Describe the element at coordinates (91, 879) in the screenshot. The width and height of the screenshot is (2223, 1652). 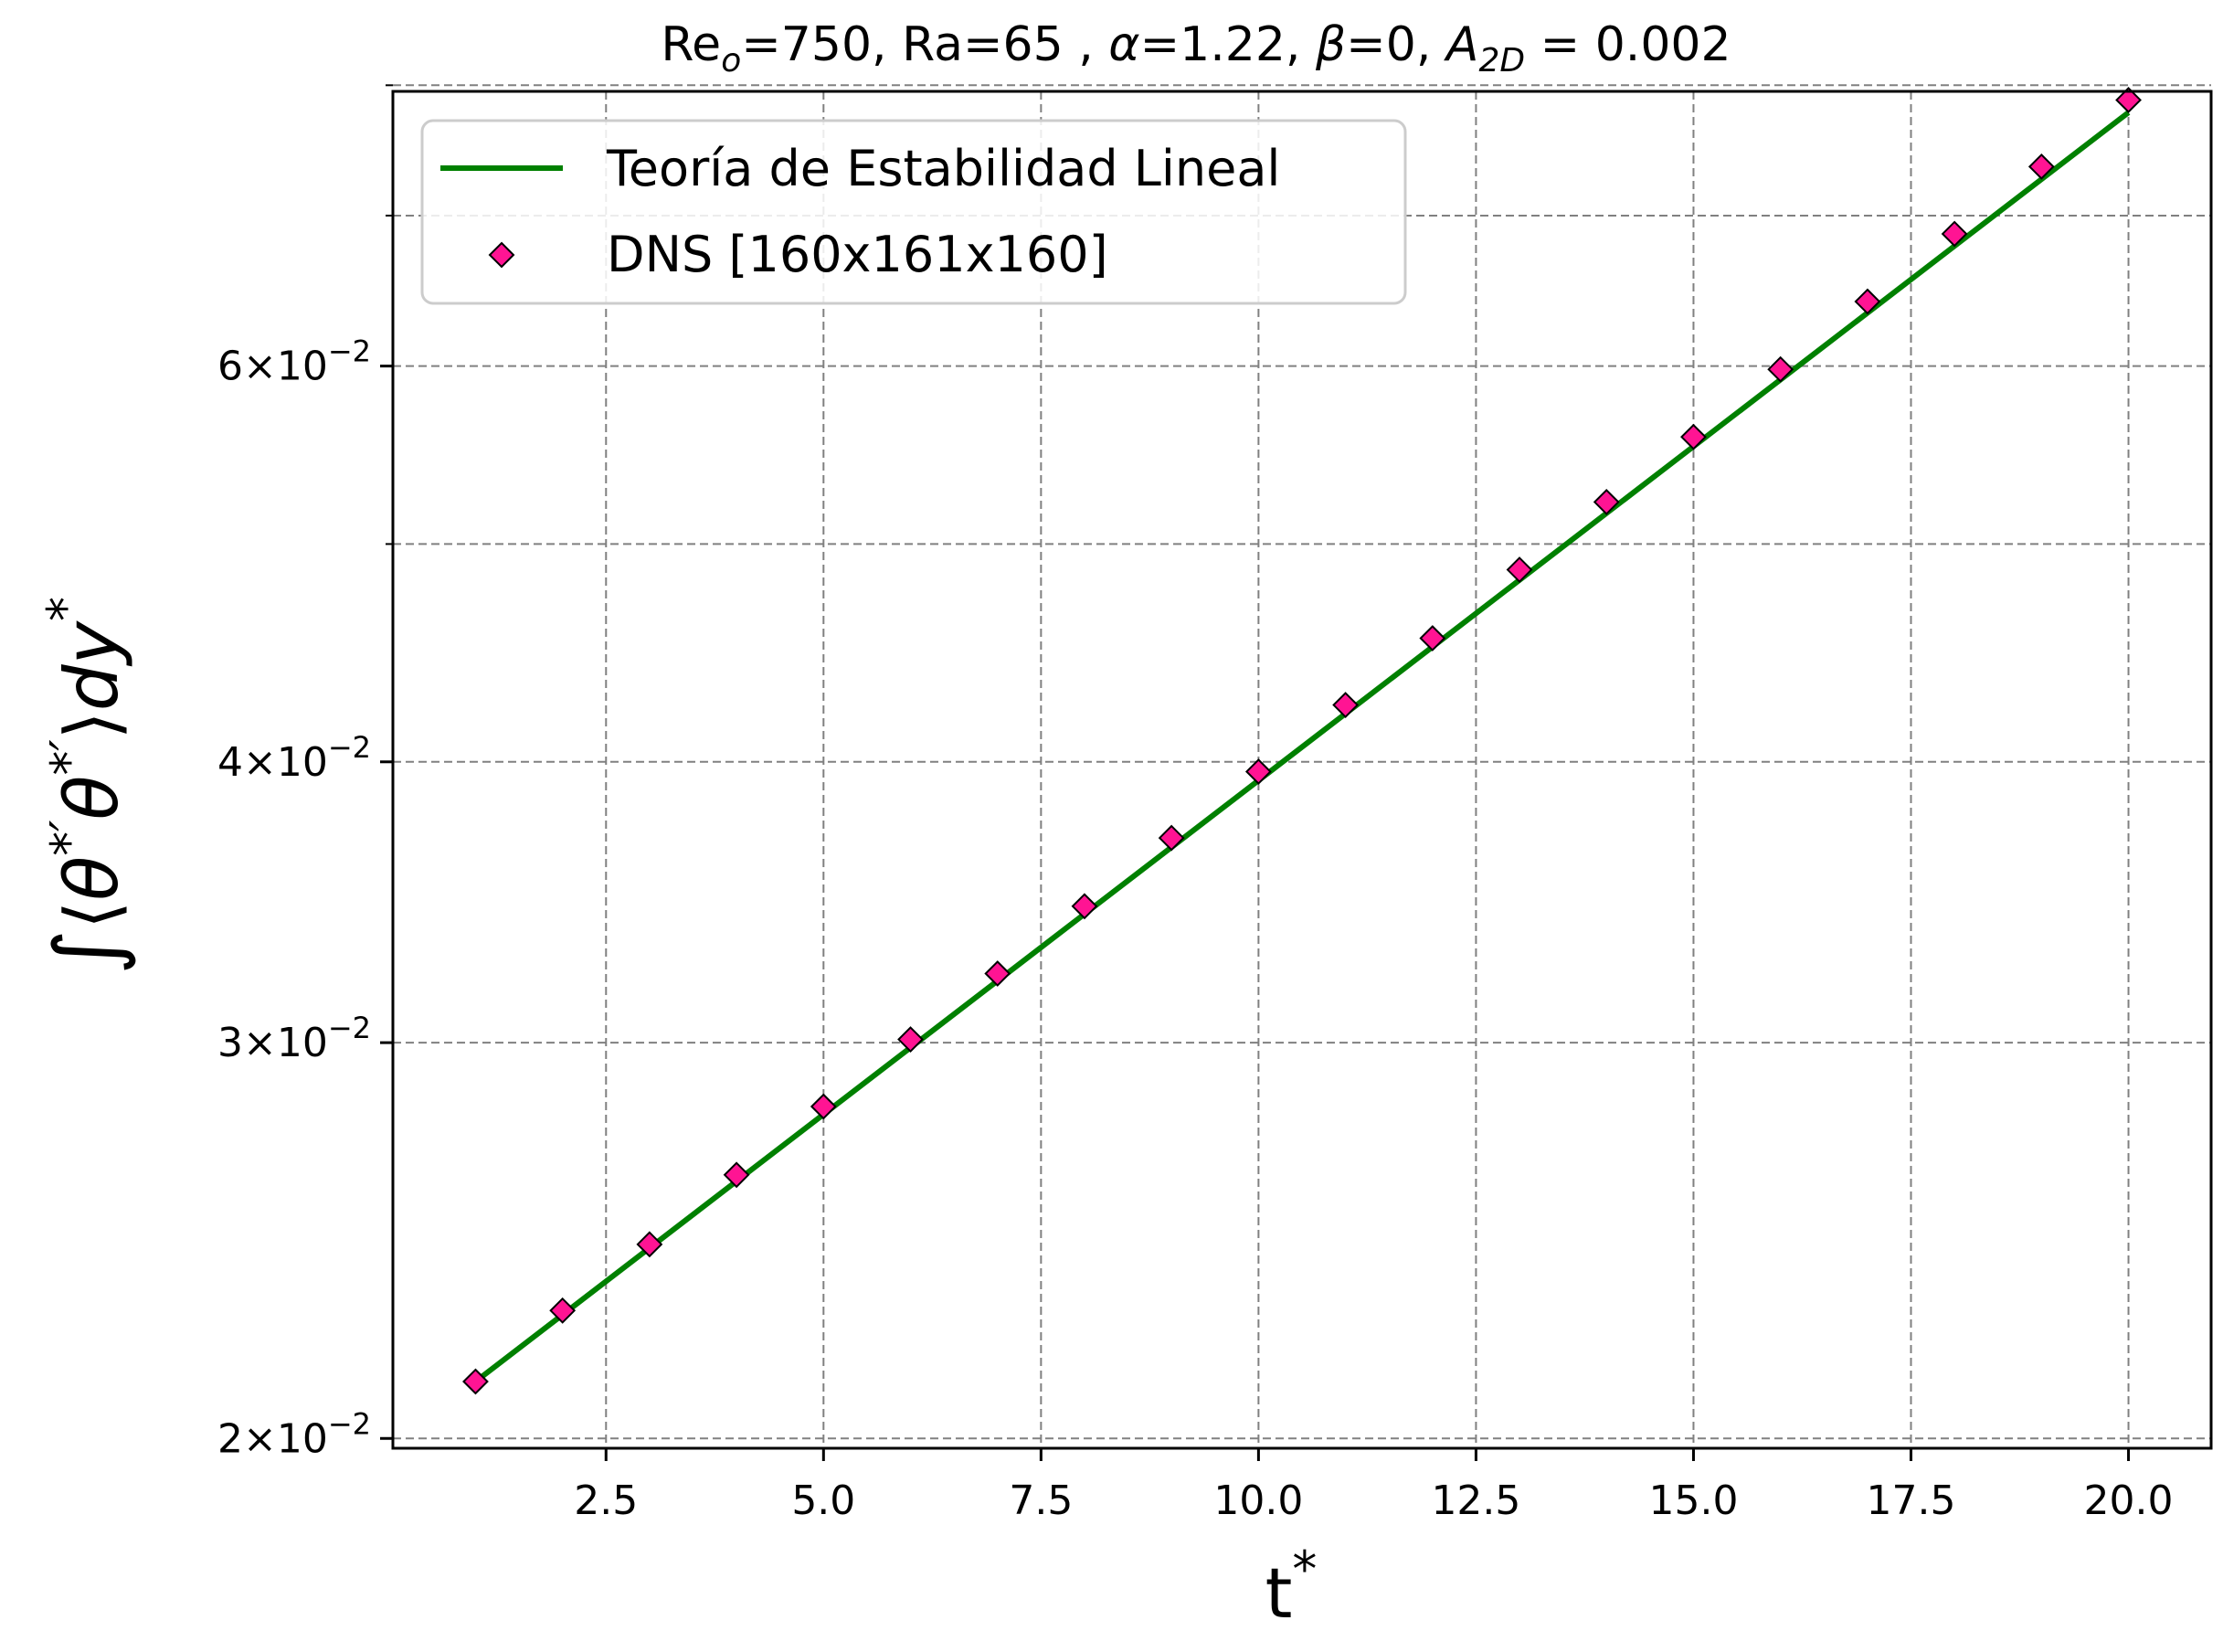
I see `y-axis-label-theta-1: θ` at that location.